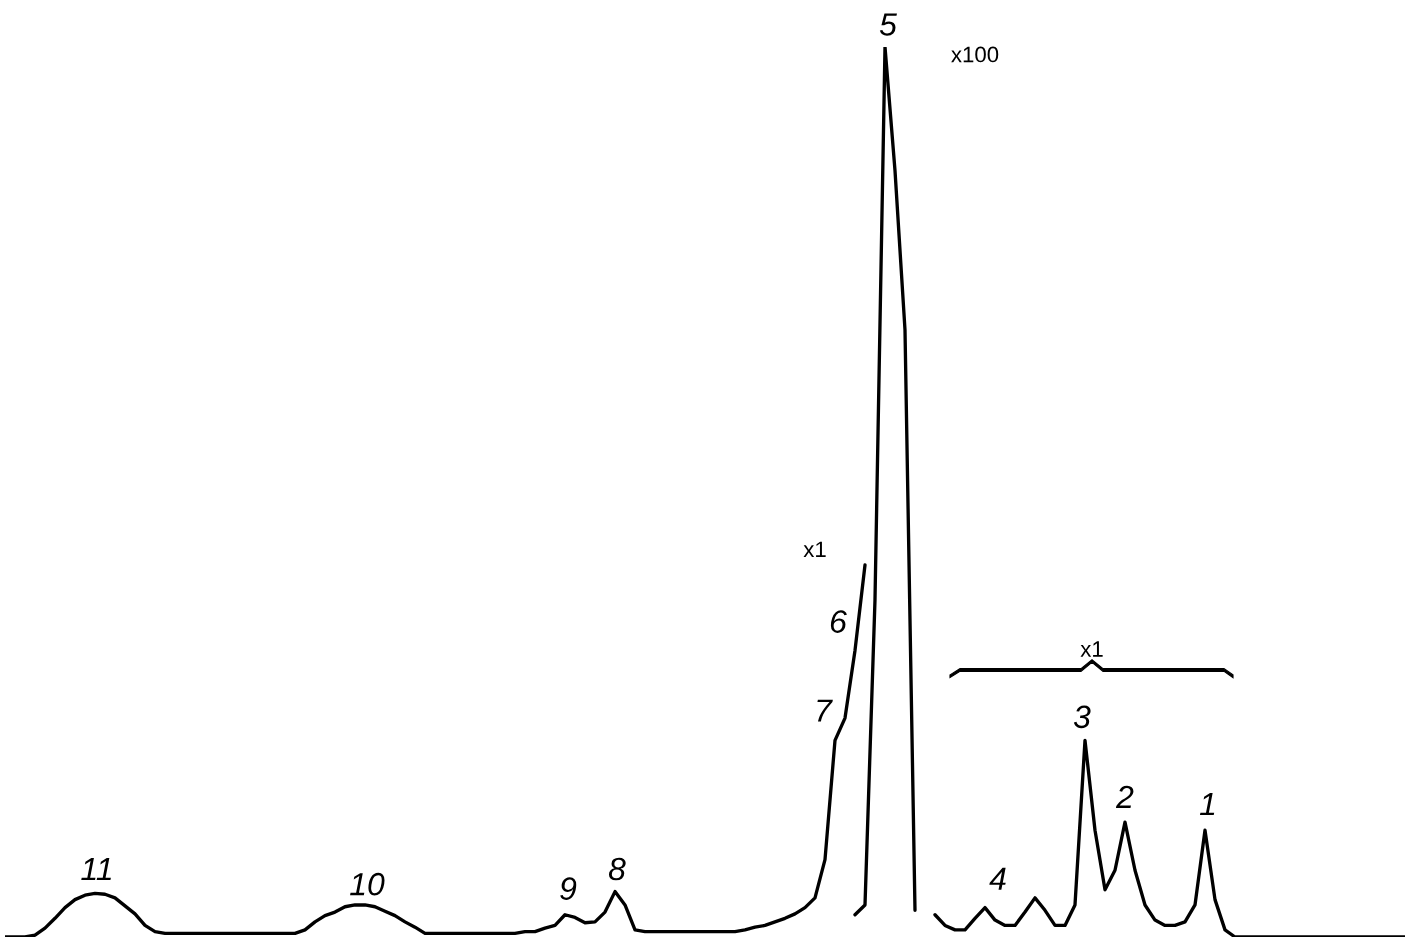 This screenshot has width=1413, height=945. I want to click on annotation: 4, so click(997, 878).